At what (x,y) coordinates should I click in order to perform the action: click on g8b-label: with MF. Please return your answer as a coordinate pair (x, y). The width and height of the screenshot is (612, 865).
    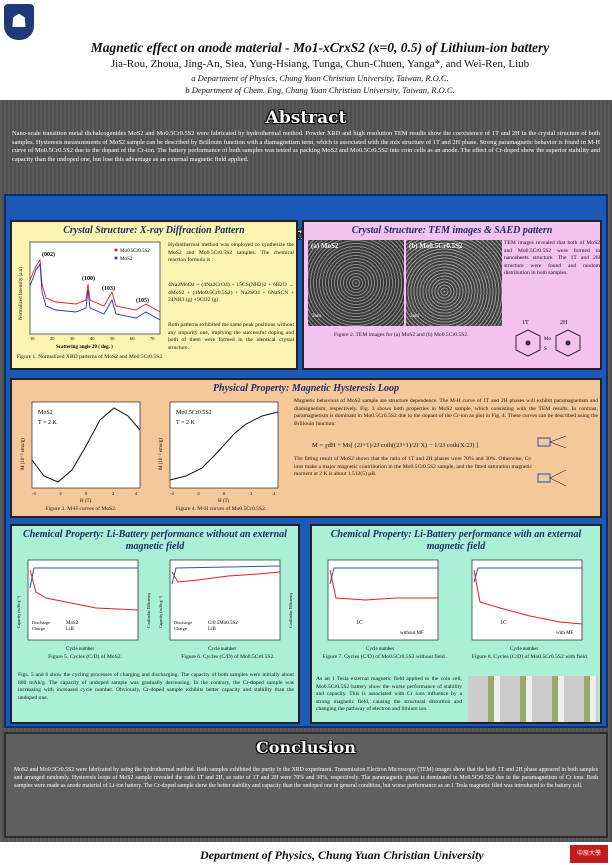
    Looking at the image, I should click on (565, 633).